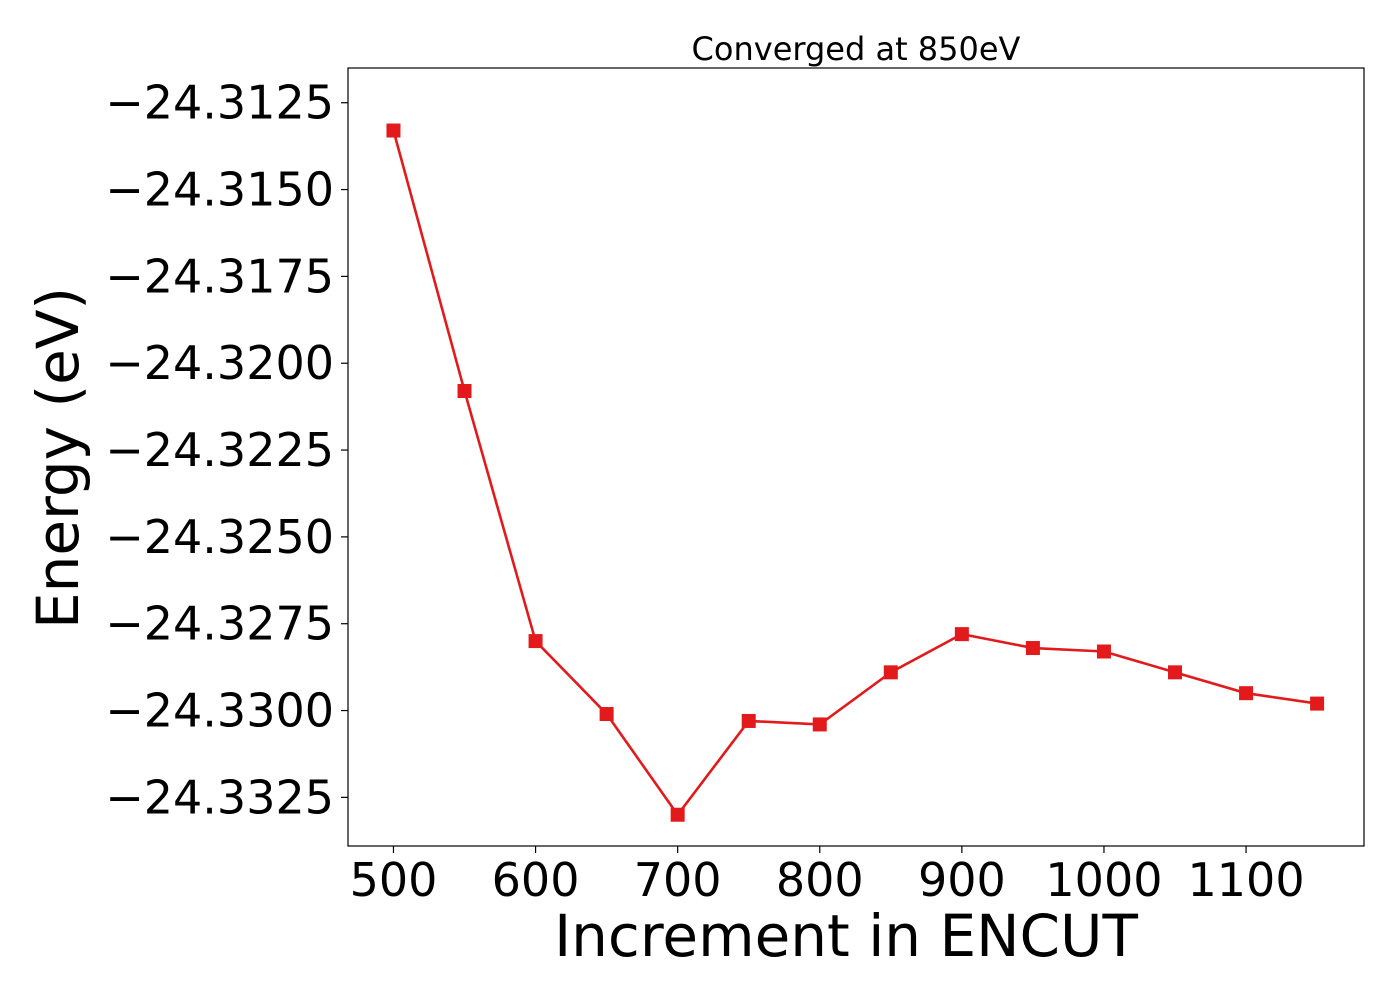  I want to click on y-tick-label: −24.3250, so click(219, 537).